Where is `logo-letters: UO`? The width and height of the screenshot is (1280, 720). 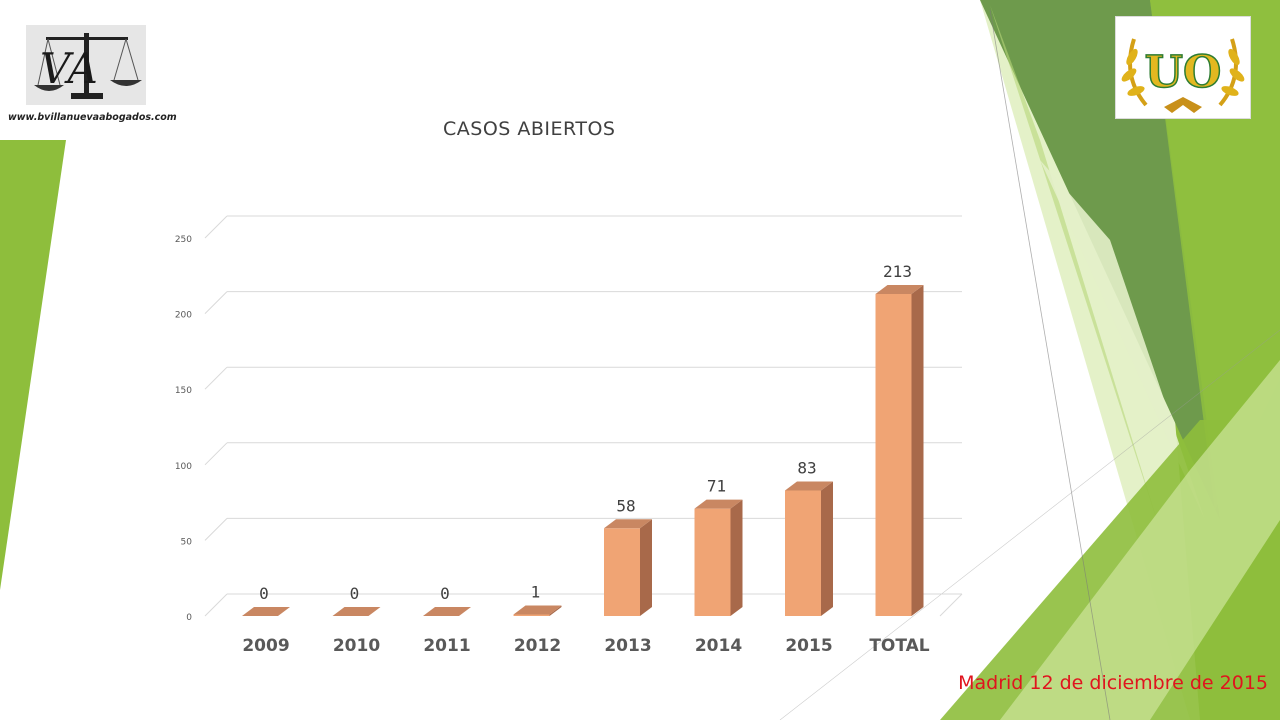
logo-letters: UO is located at coordinates (1183, 72).